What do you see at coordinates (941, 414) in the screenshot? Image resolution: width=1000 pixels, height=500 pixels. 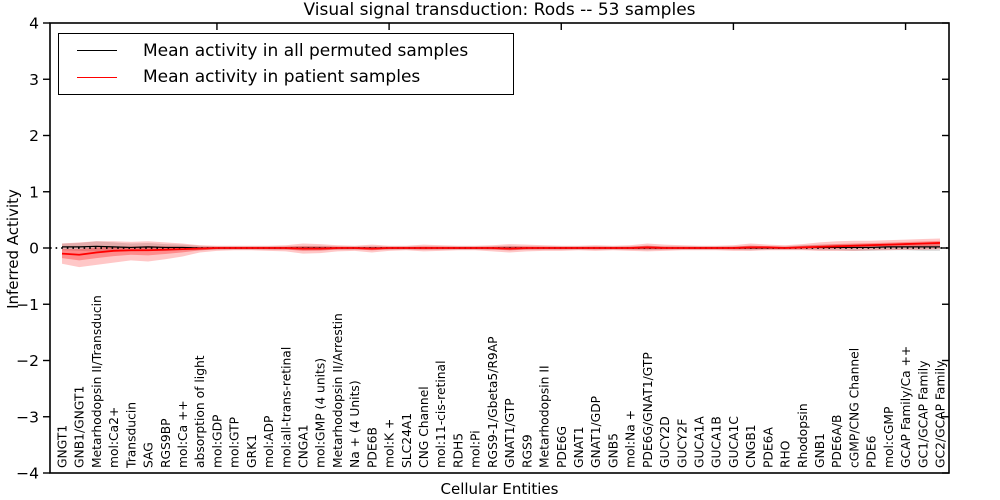 I see `x-category-label: GC2/GCAP Family` at bounding box center [941, 414].